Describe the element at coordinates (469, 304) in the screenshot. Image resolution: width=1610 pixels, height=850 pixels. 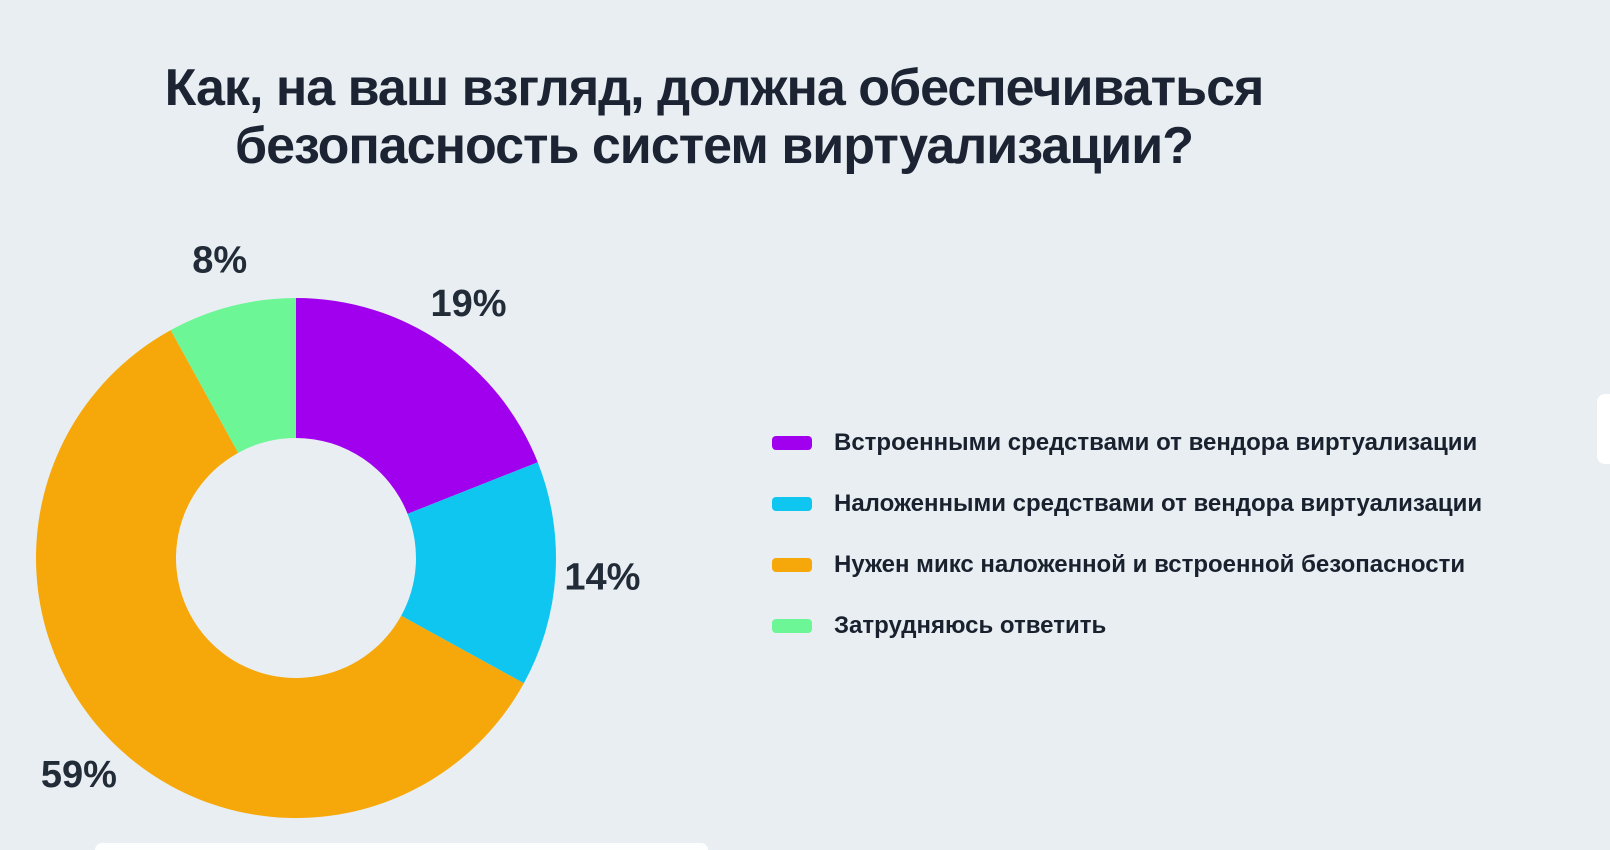
I see `slice-value-label: 19%` at that location.